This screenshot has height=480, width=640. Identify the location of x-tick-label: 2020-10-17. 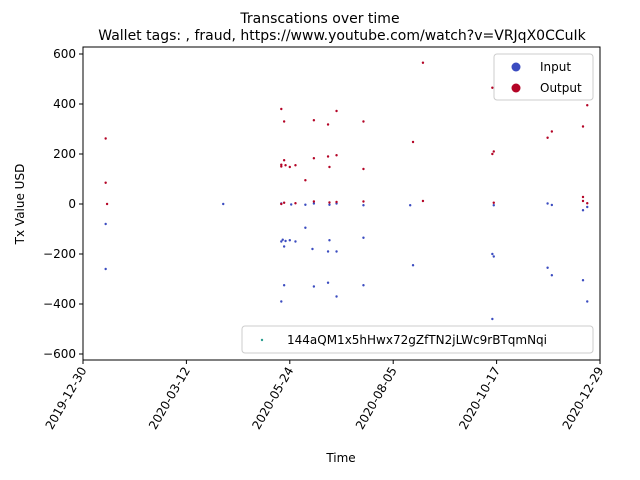
(479, 398).